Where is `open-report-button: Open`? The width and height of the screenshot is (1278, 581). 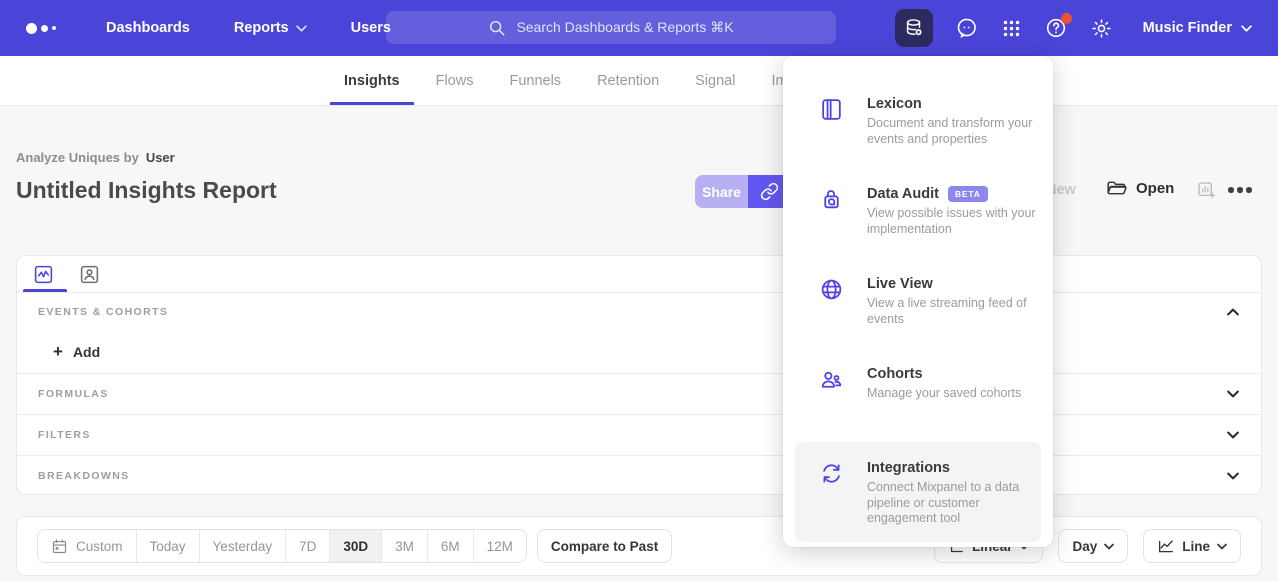 open-report-button: Open is located at coordinates (1140, 188).